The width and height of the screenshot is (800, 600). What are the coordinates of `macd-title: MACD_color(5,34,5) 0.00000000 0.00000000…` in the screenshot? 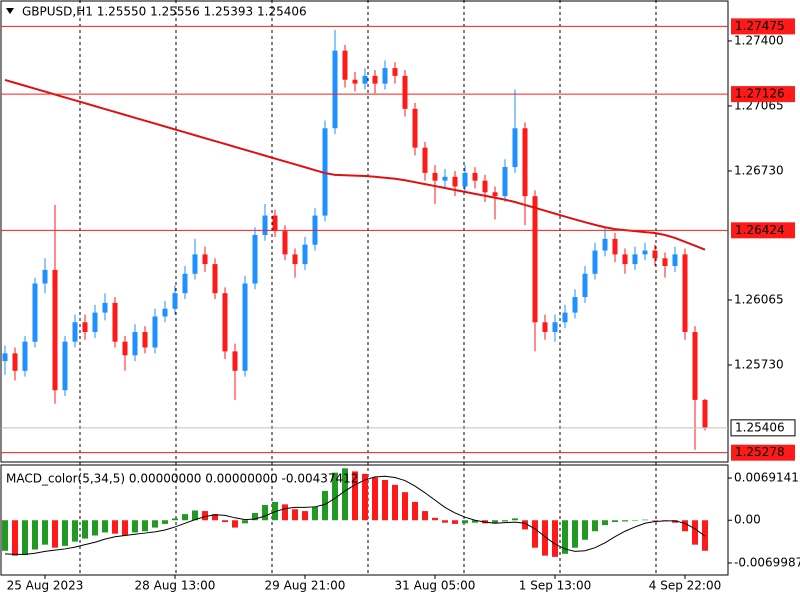 It's located at (182, 479).